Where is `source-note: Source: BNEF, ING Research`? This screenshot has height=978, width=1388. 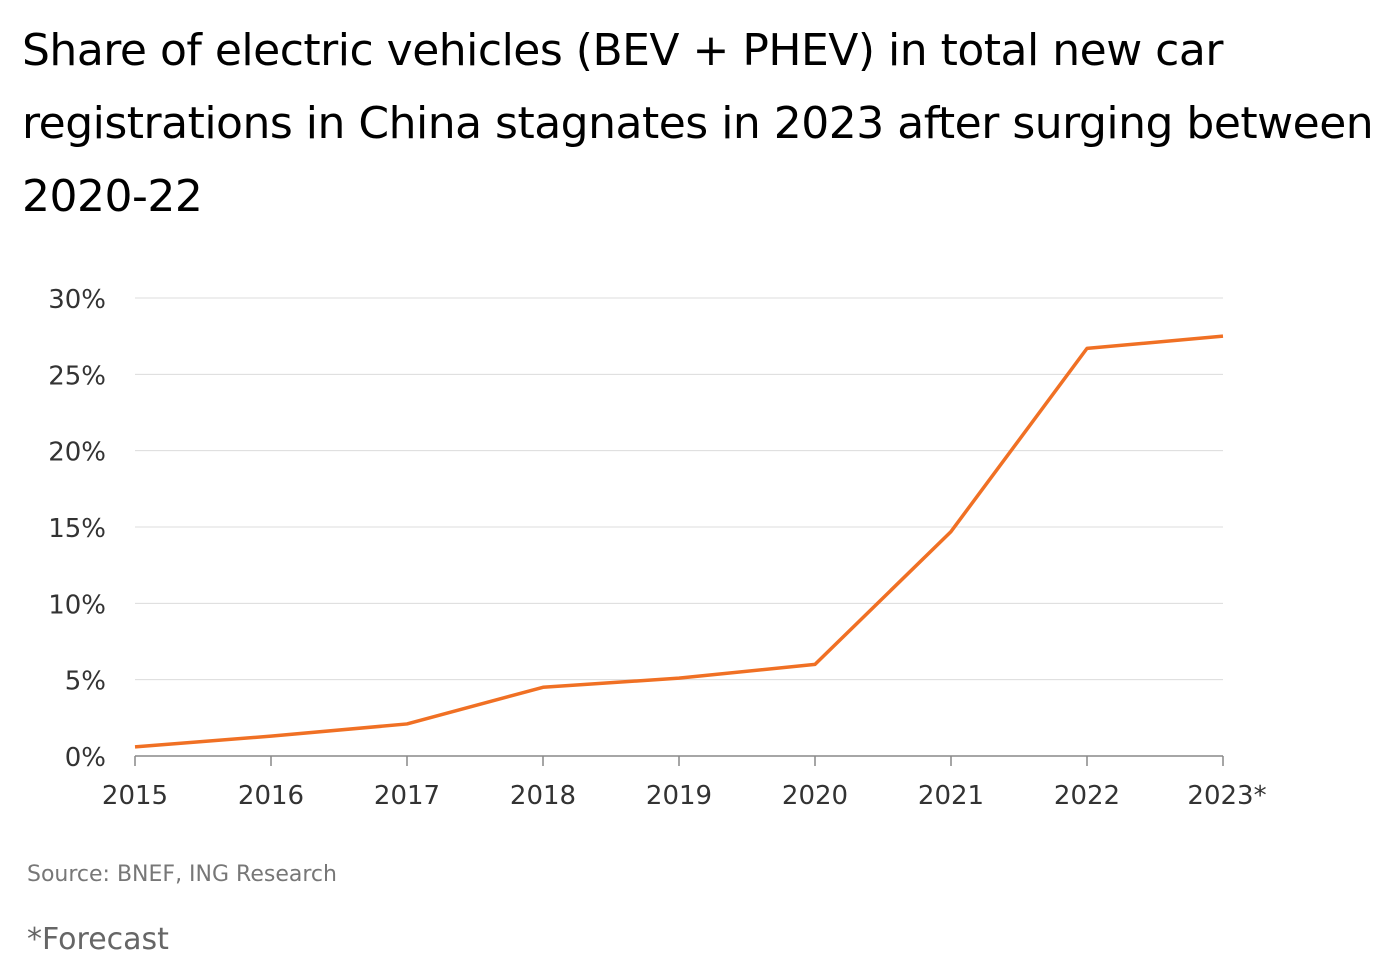 source-note: Source: BNEF, ING Research is located at coordinates (182, 874).